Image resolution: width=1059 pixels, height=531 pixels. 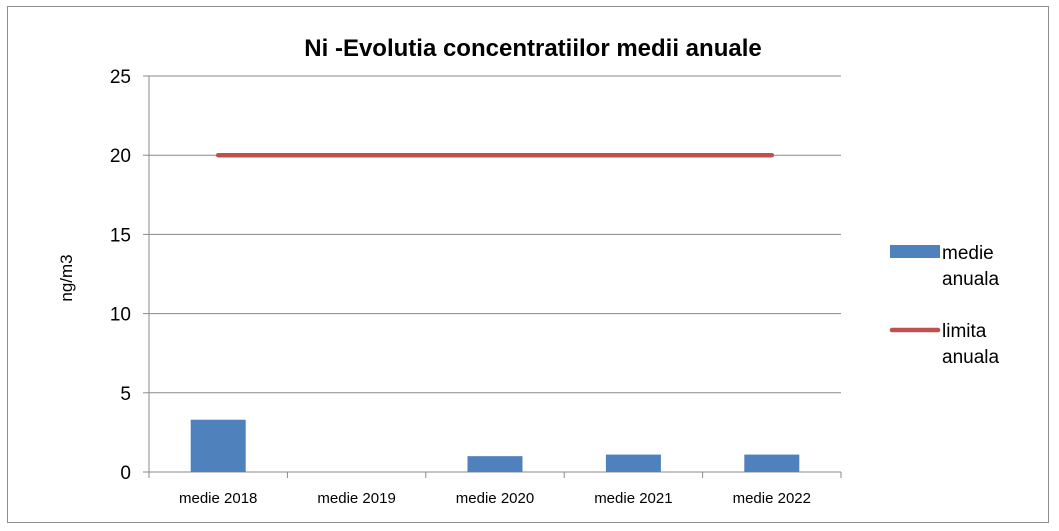 I want to click on legend-label: limita, so click(x=964, y=331).